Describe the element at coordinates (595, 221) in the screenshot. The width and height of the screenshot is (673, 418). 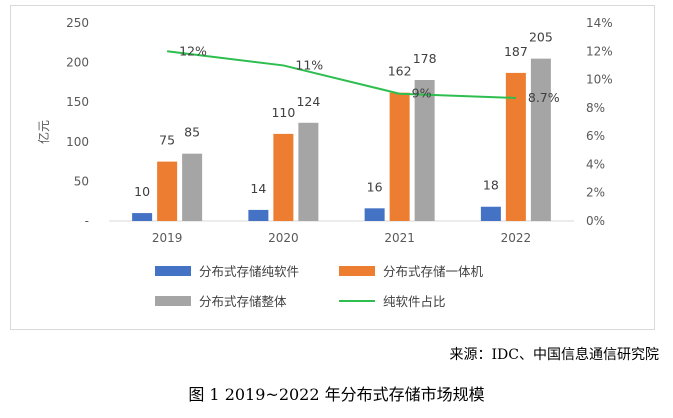
I see `y-right-tick-label: 0%` at that location.